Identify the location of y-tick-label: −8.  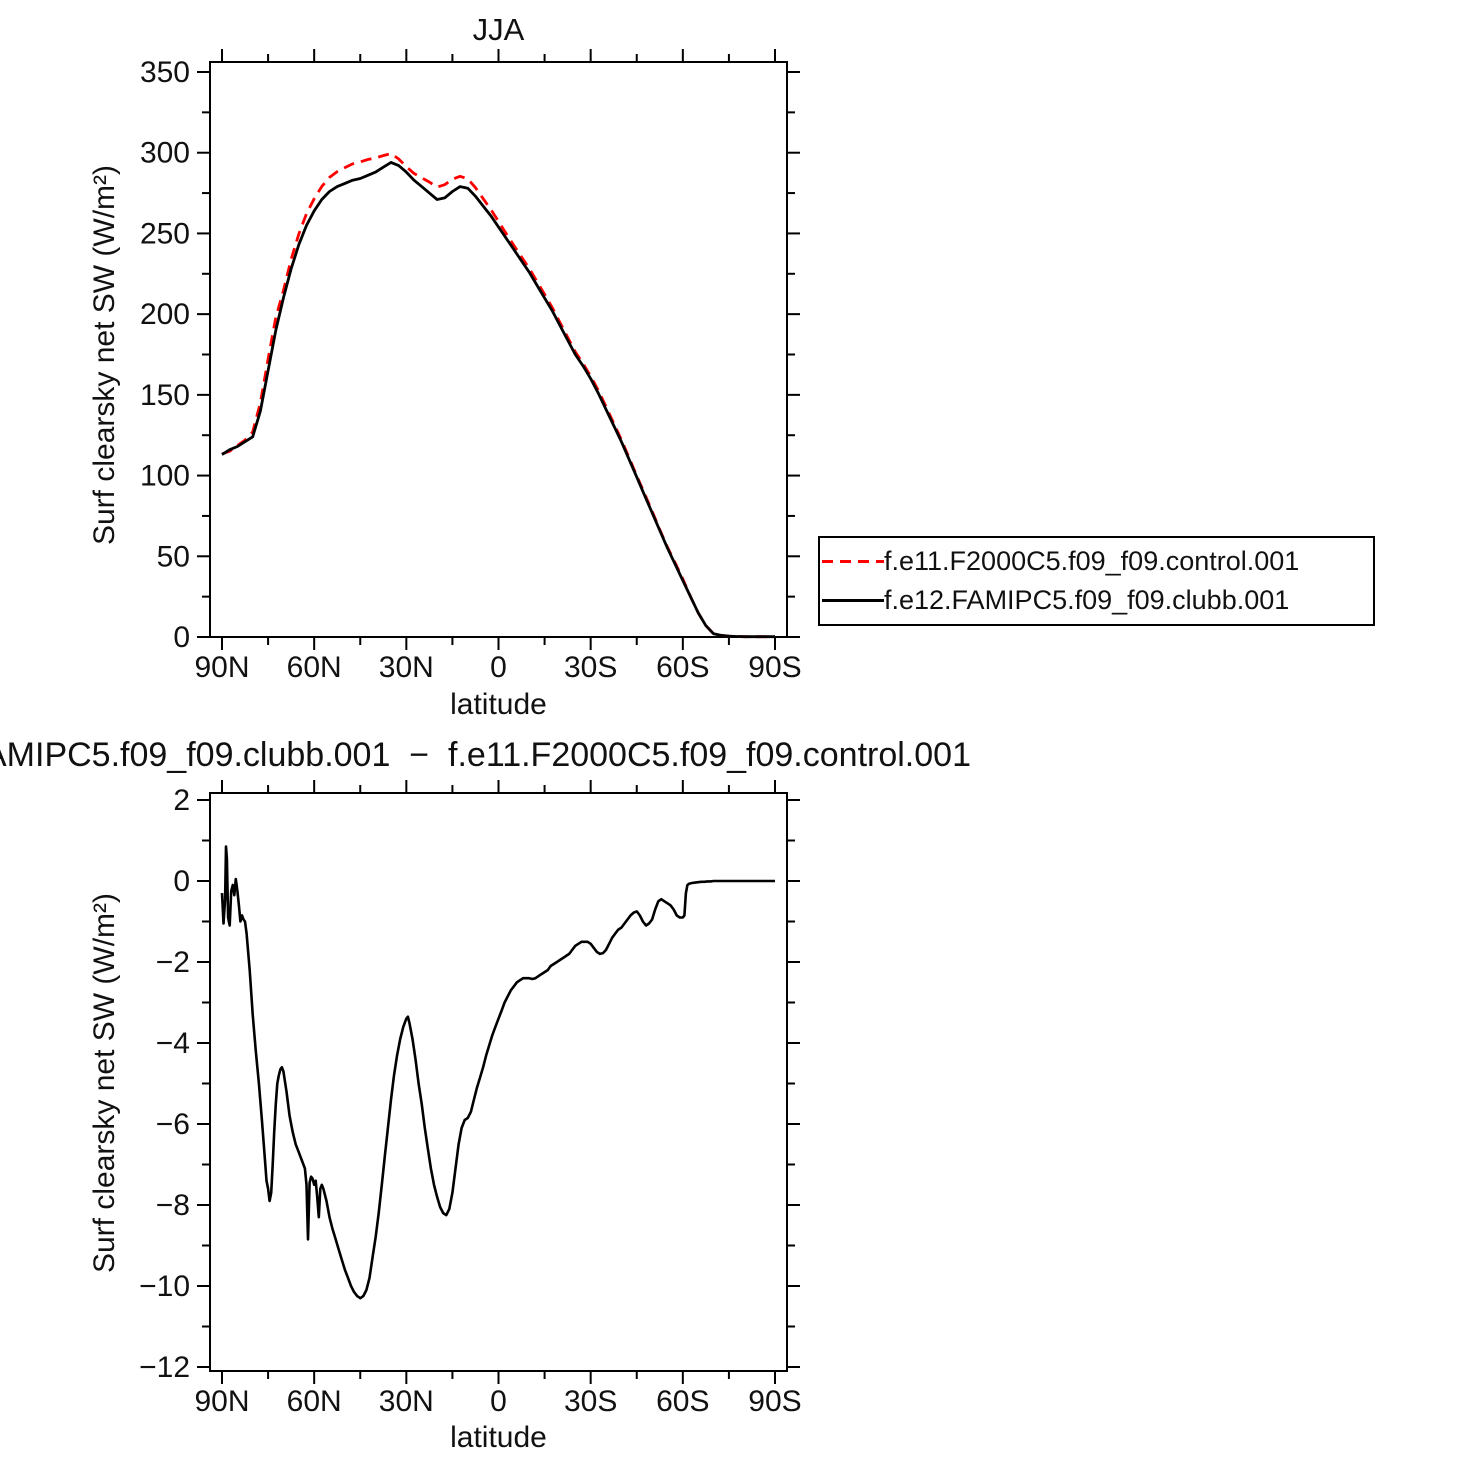
(173, 1205).